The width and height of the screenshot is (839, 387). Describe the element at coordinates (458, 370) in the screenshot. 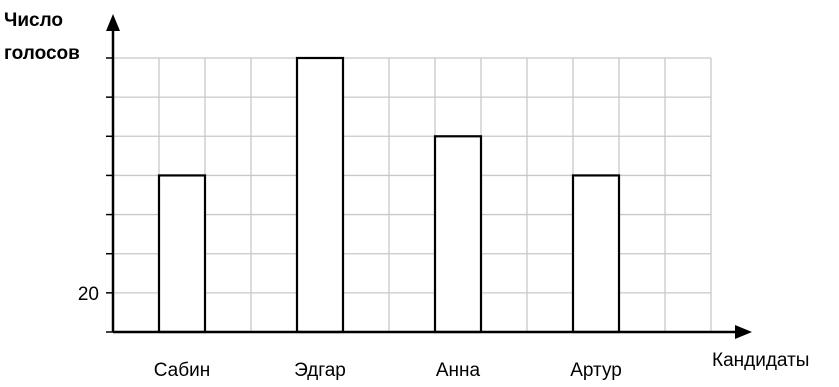

I see `category-label: Анна` at that location.